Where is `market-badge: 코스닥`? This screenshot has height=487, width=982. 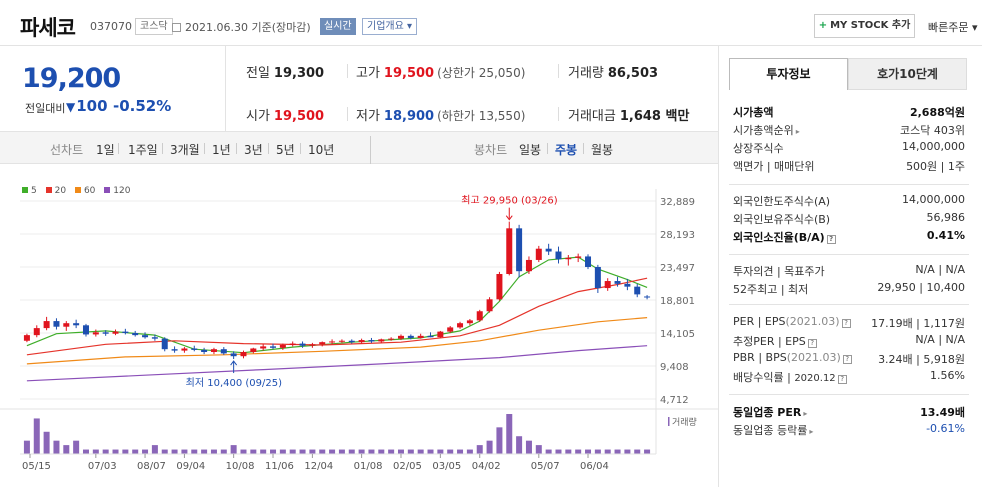
market-badge: 코스닥 is located at coordinates (154, 26).